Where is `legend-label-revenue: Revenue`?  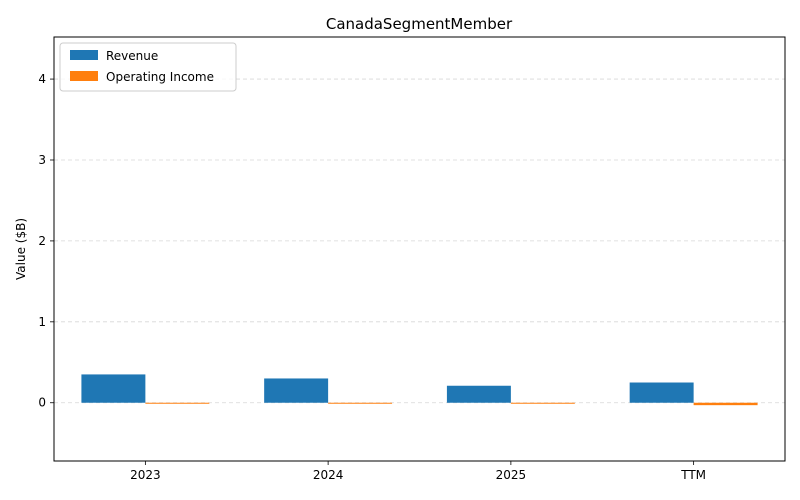
legend-label-revenue: Revenue is located at coordinates (132, 56).